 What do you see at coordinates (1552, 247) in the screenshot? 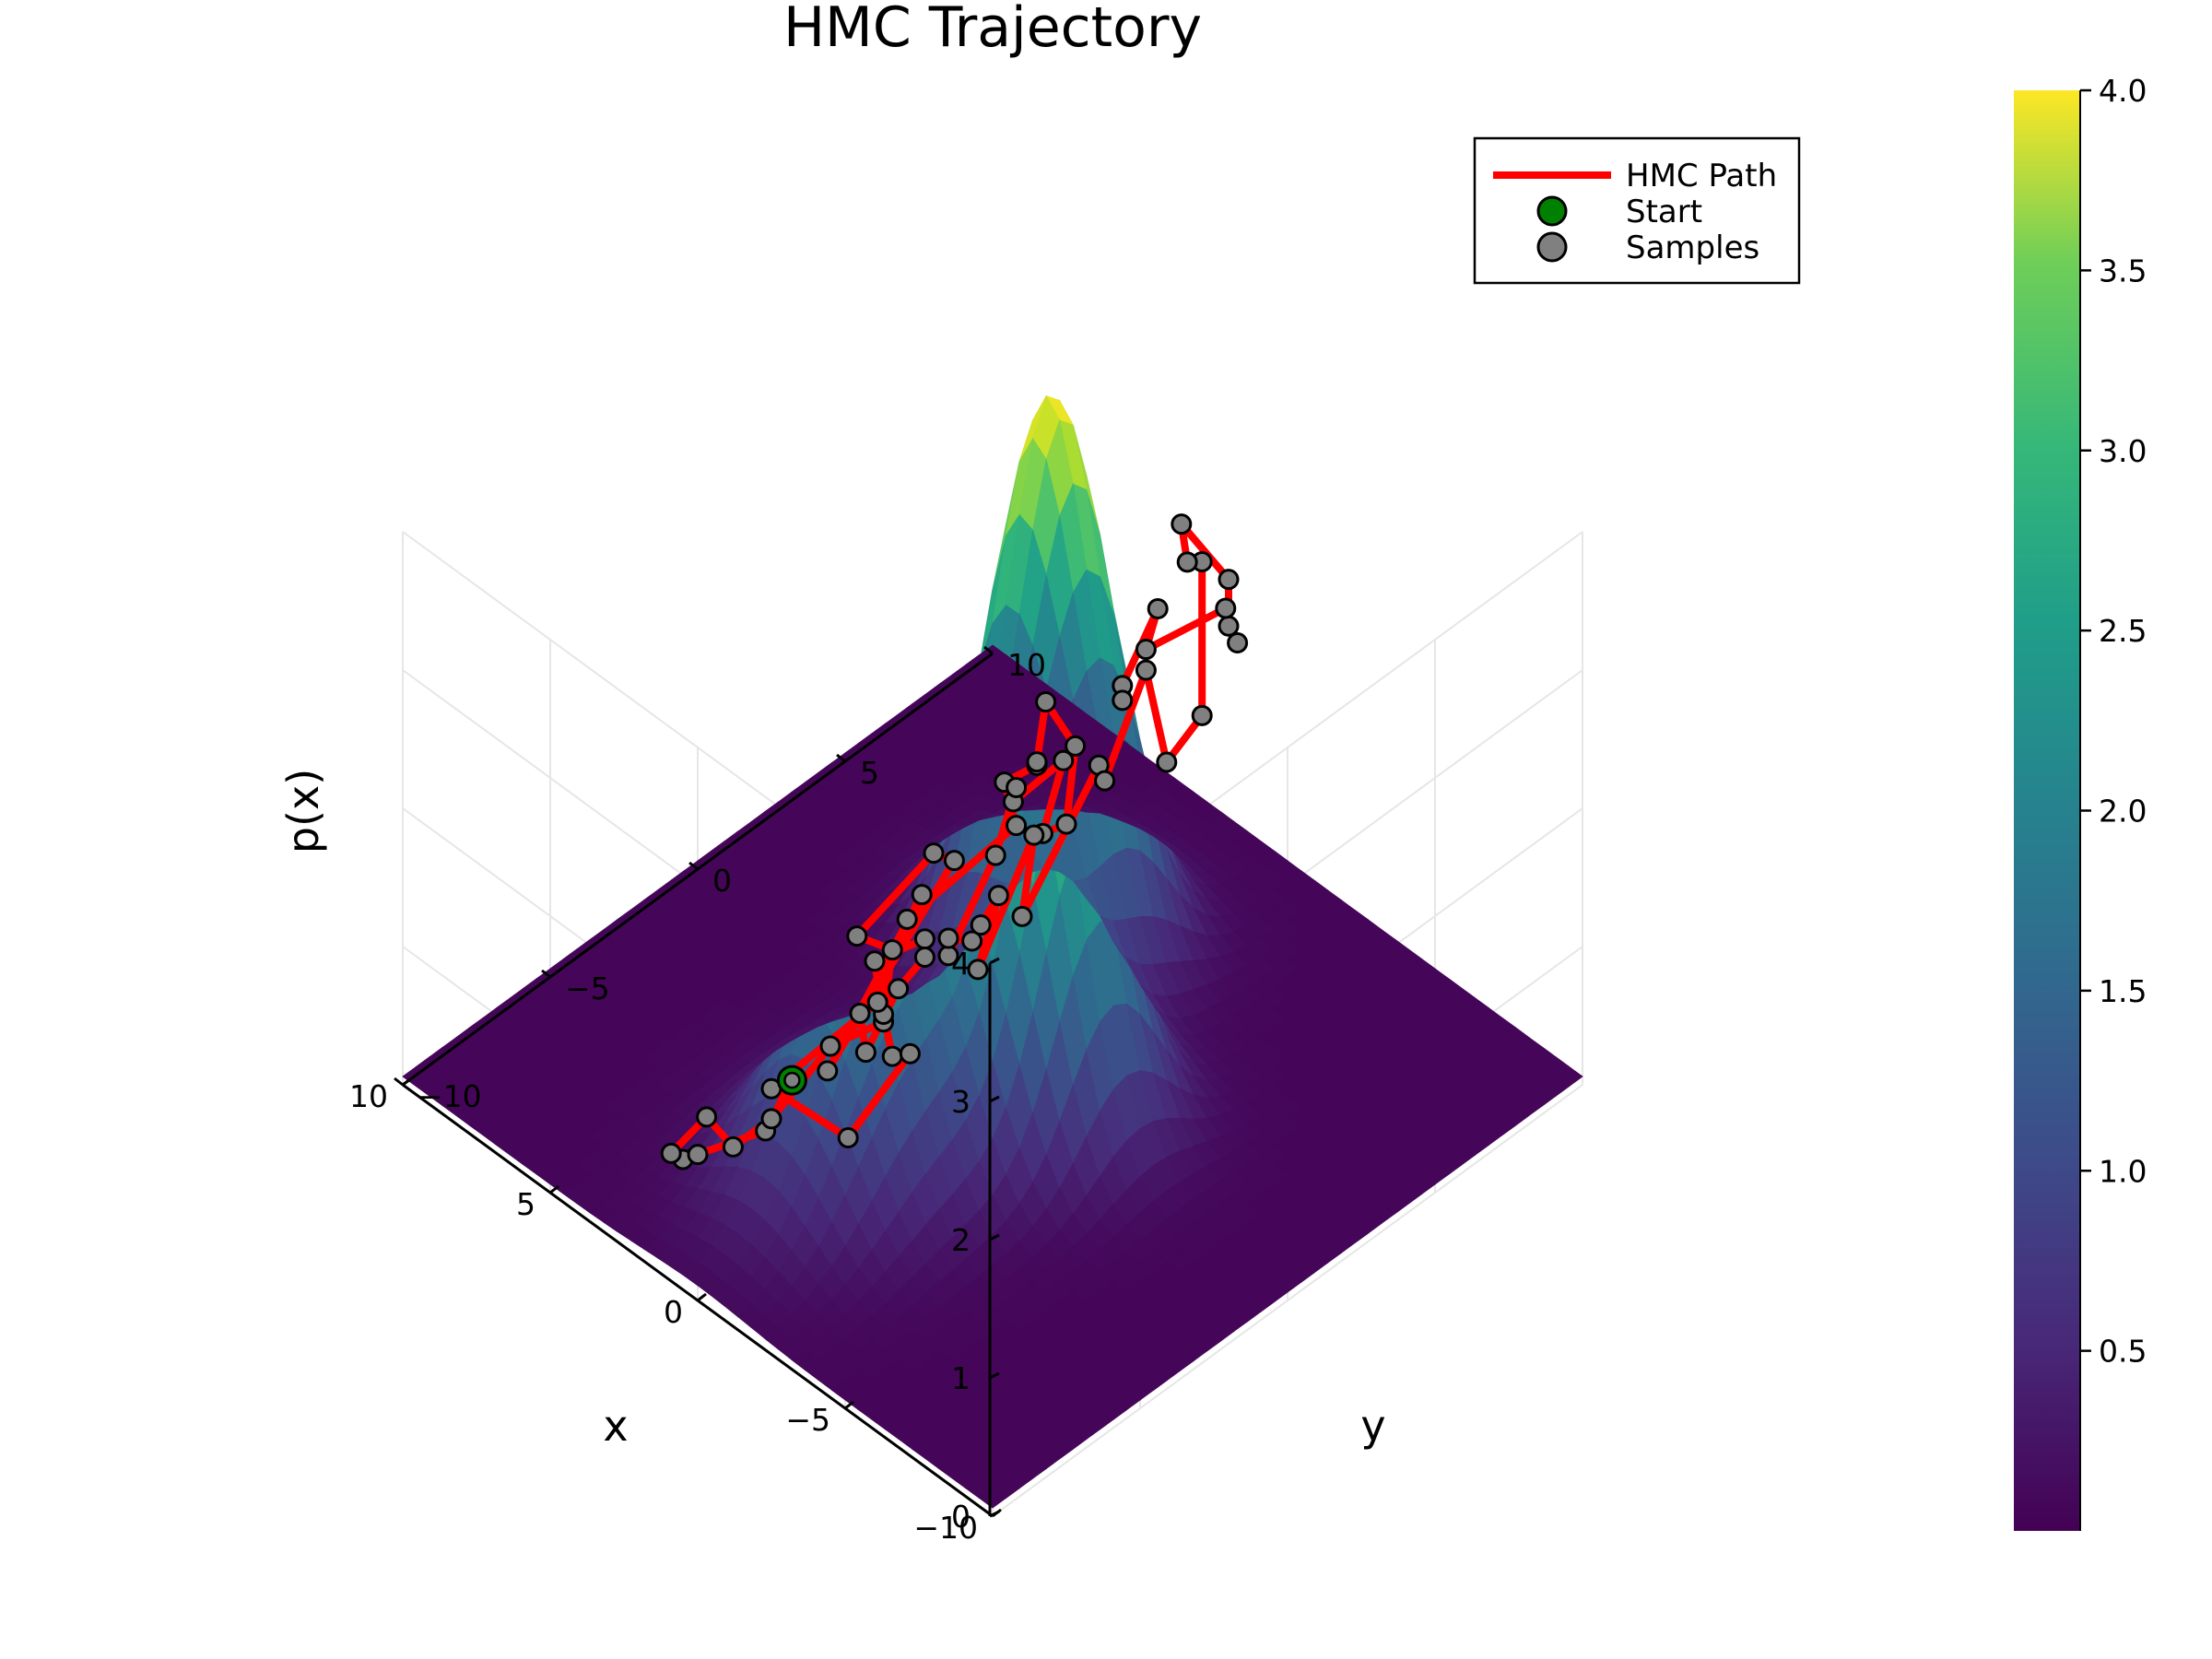
I see `legend-samples-swatch` at bounding box center [1552, 247].